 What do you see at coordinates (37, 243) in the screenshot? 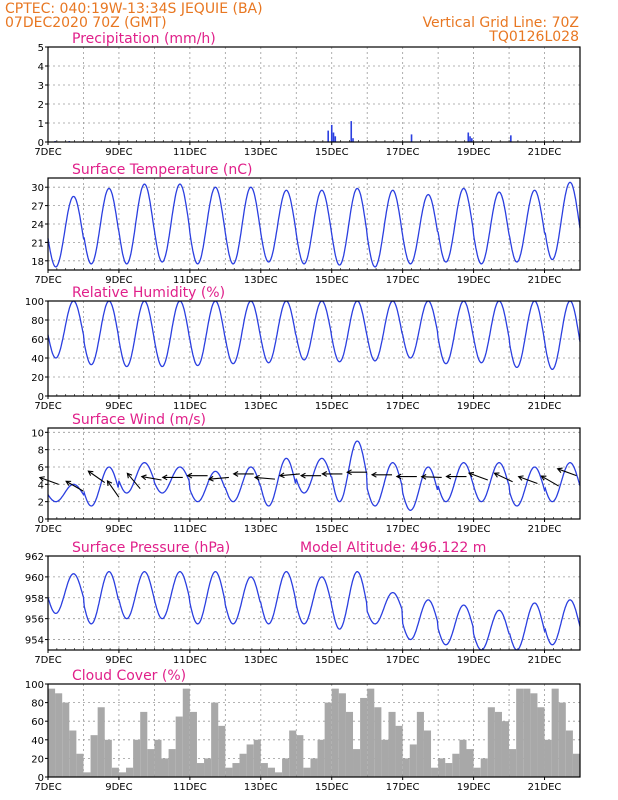
I see `y-tick-label: 21` at bounding box center [37, 243].